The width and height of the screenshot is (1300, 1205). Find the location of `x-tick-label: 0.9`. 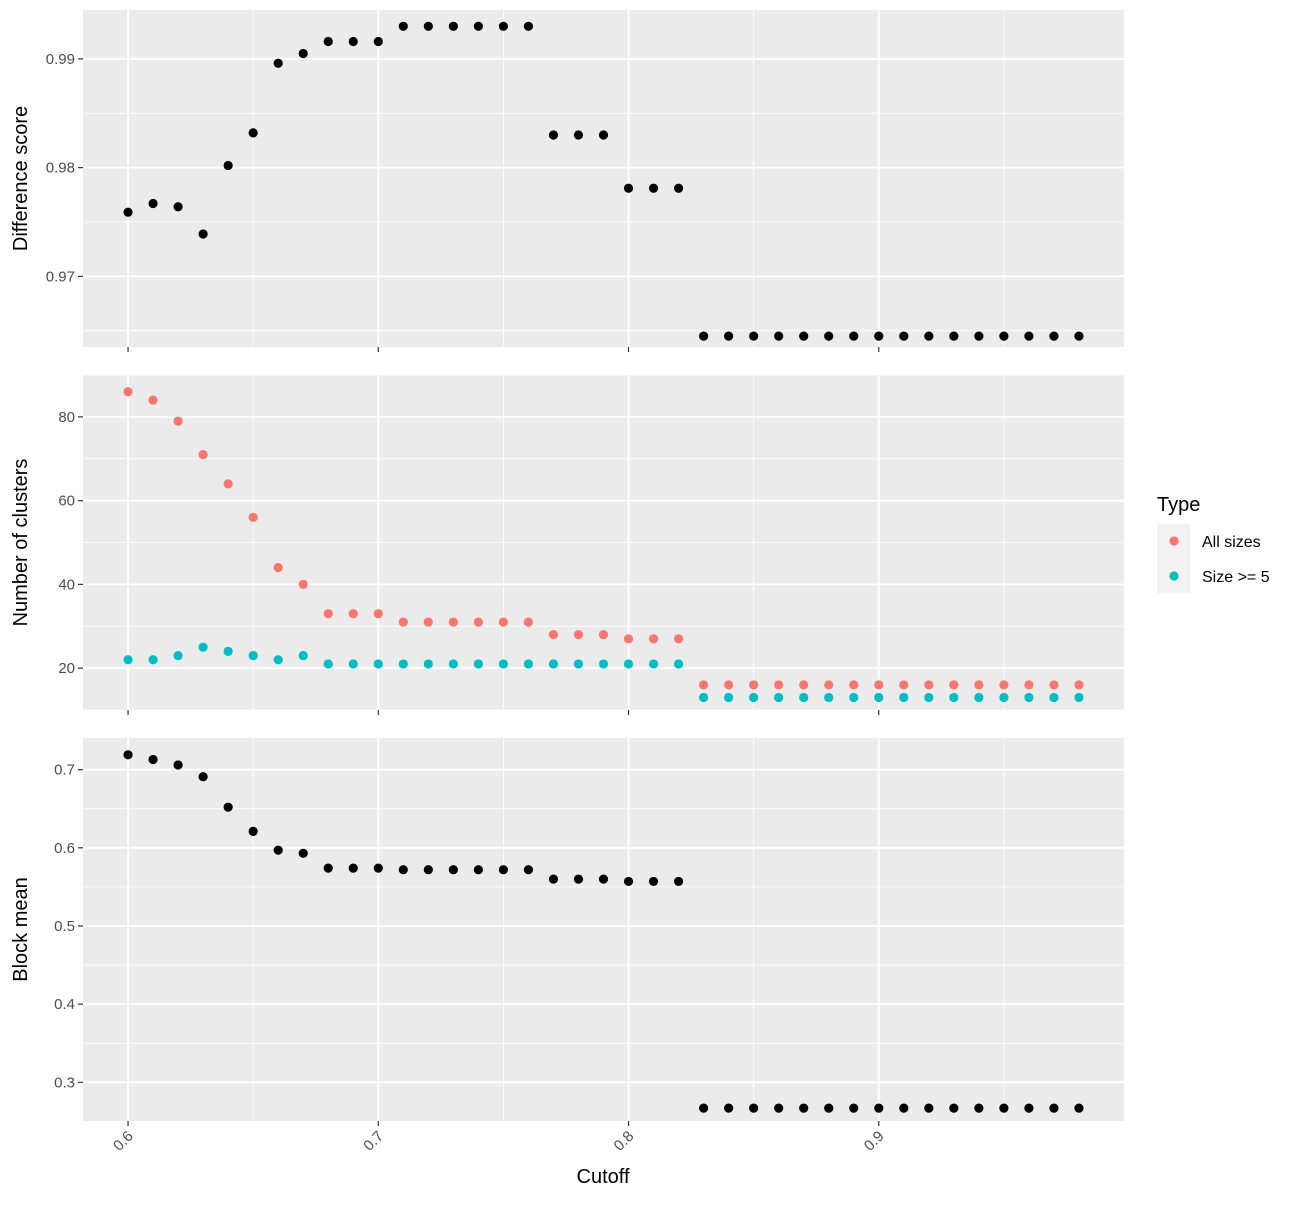

x-tick-label: 0.9 is located at coordinates (874, 1141).